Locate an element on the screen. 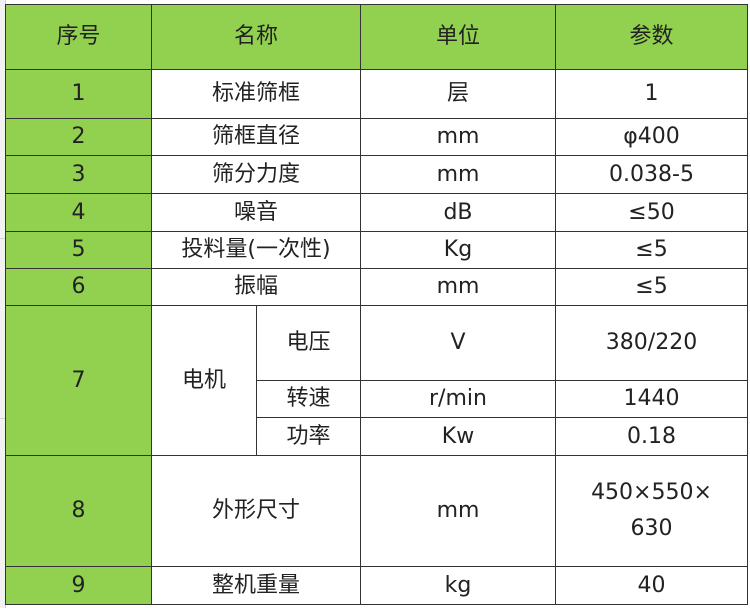 This screenshot has width=750, height=608. cell-param: 1 is located at coordinates (651, 94).